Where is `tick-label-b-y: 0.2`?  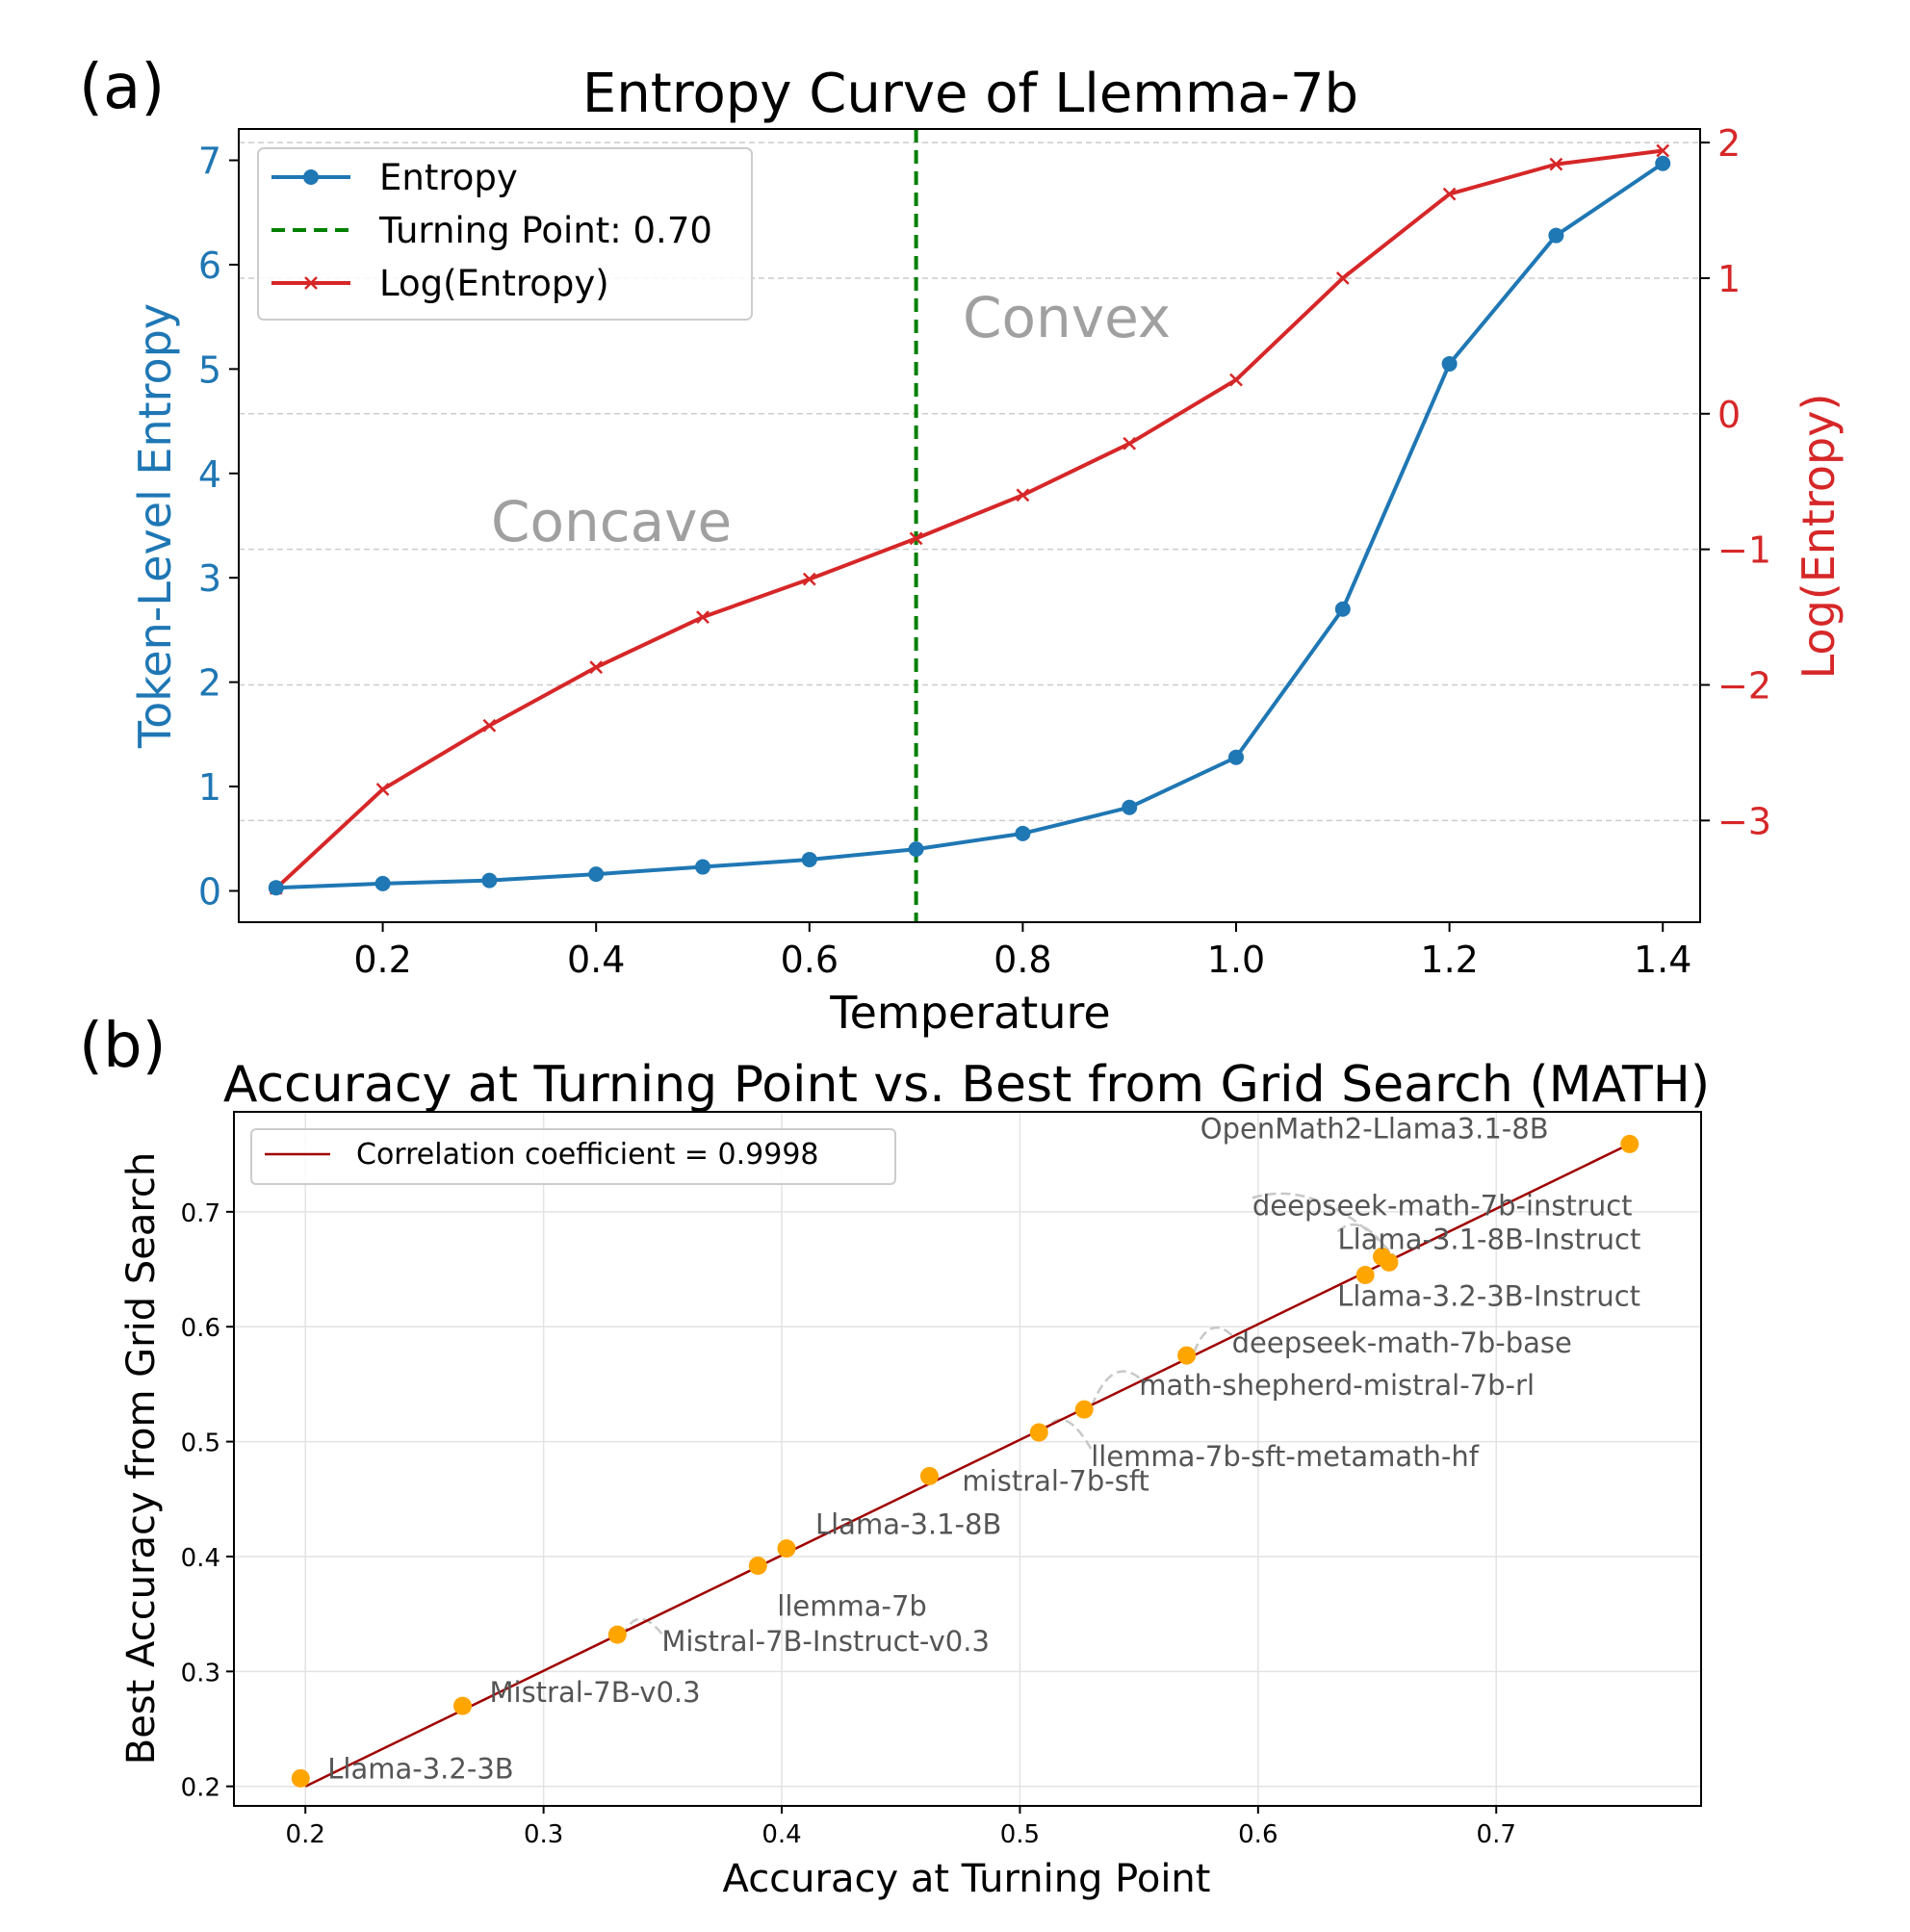
tick-label-b-y: 0.2 is located at coordinates (200, 1788).